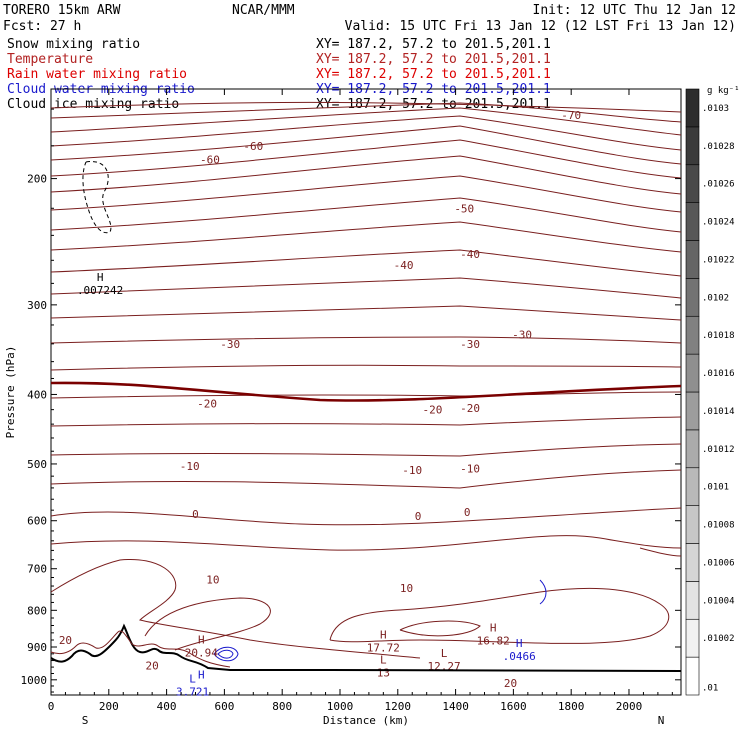 The width and height of the screenshot is (740, 740). I want to click on y-tick-label-0: 200, so click(37, 179).